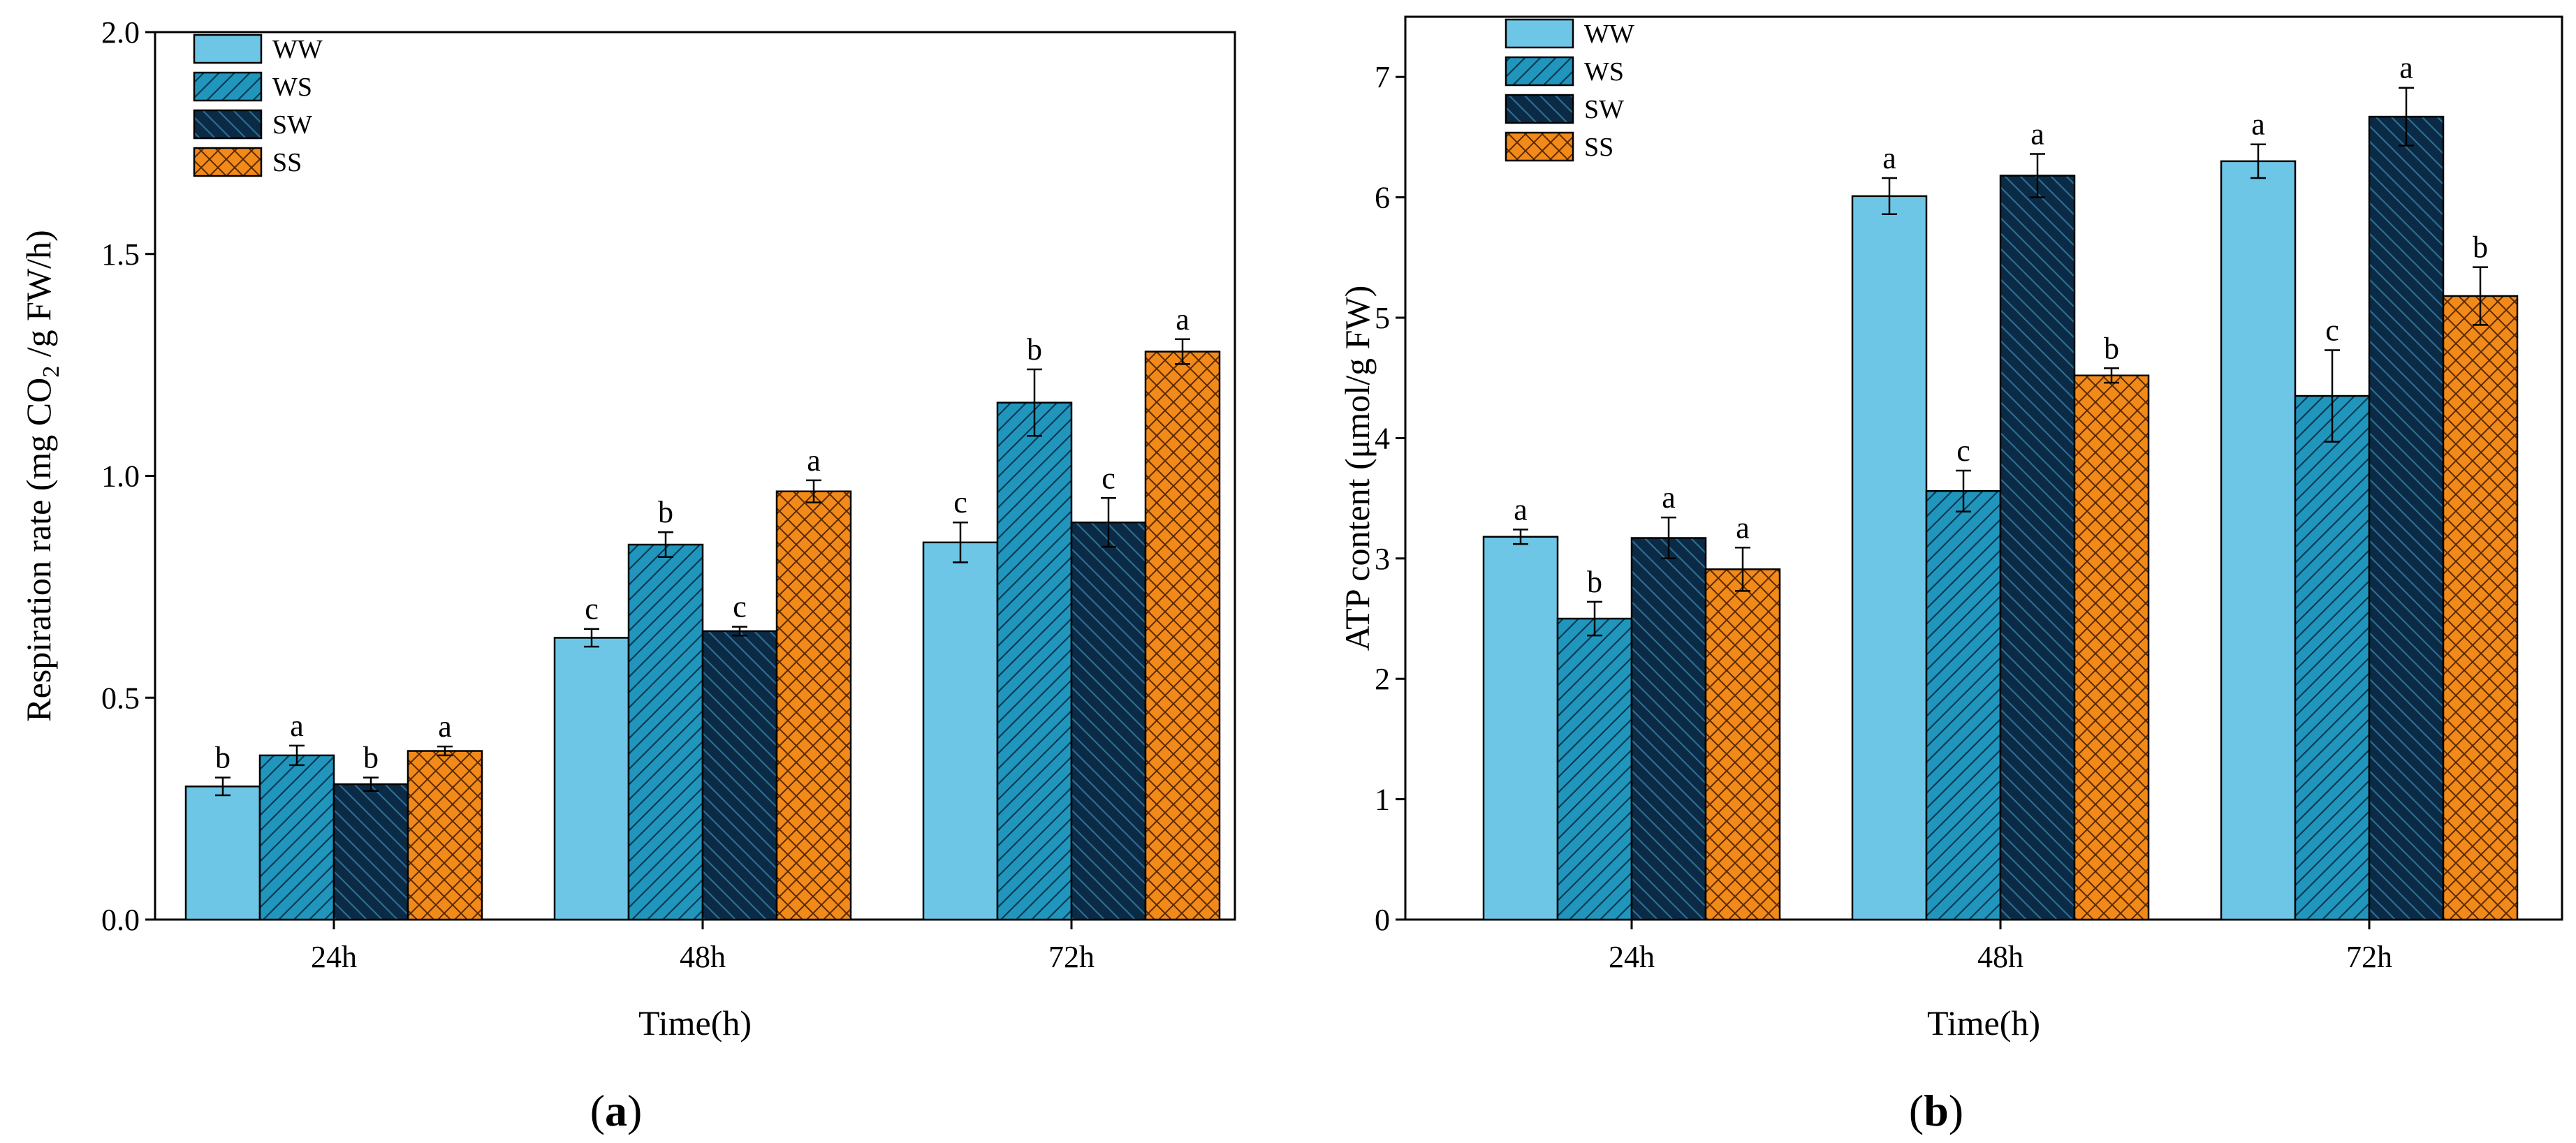 Image resolution: width=2576 pixels, height=1143 pixels. I want to click on y-tick-label: 0, so click(1382, 920).